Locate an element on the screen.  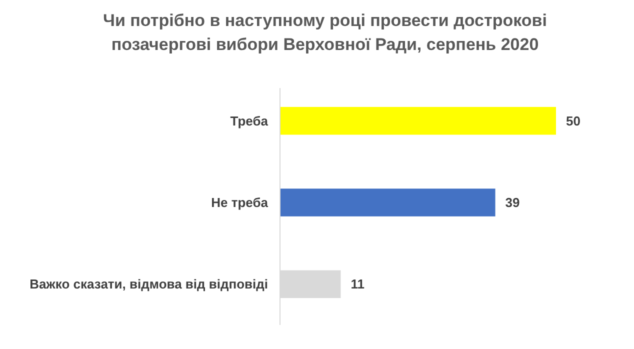
data-label: 50 is located at coordinates (573, 120).